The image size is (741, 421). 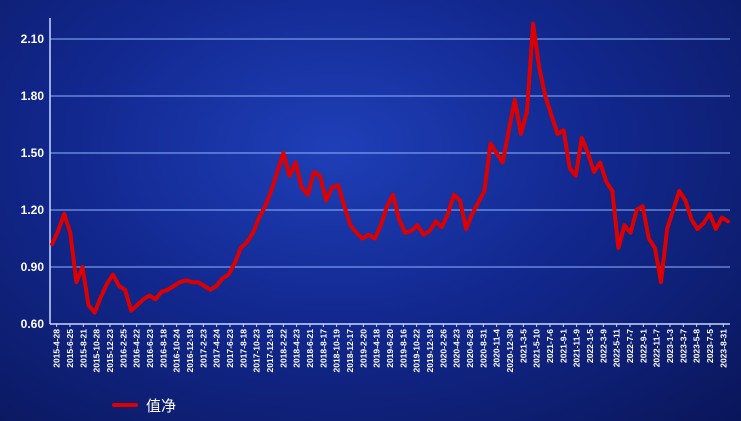 What do you see at coordinates (190, 351) in the screenshot?
I see `x-tick-label: 2016-12-19` at bounding box center [190, 351].